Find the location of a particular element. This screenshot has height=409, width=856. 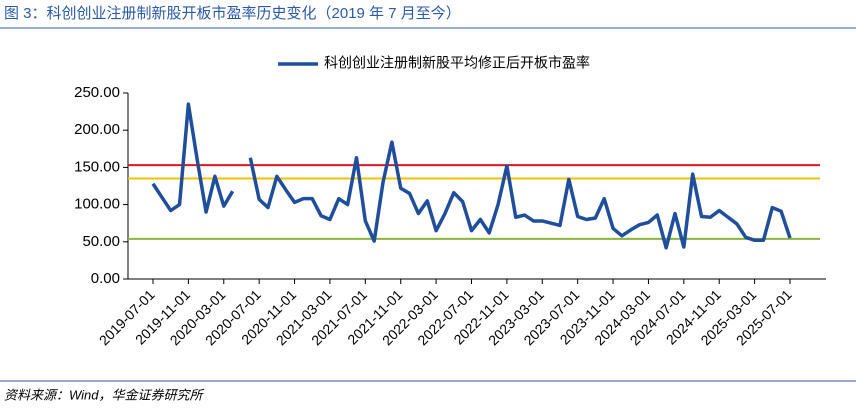

chart-title: 图 3：科创创业注册制新股开板市盈率历史变化（2019 年 7 月至今） is located at coordinates (232, 13).